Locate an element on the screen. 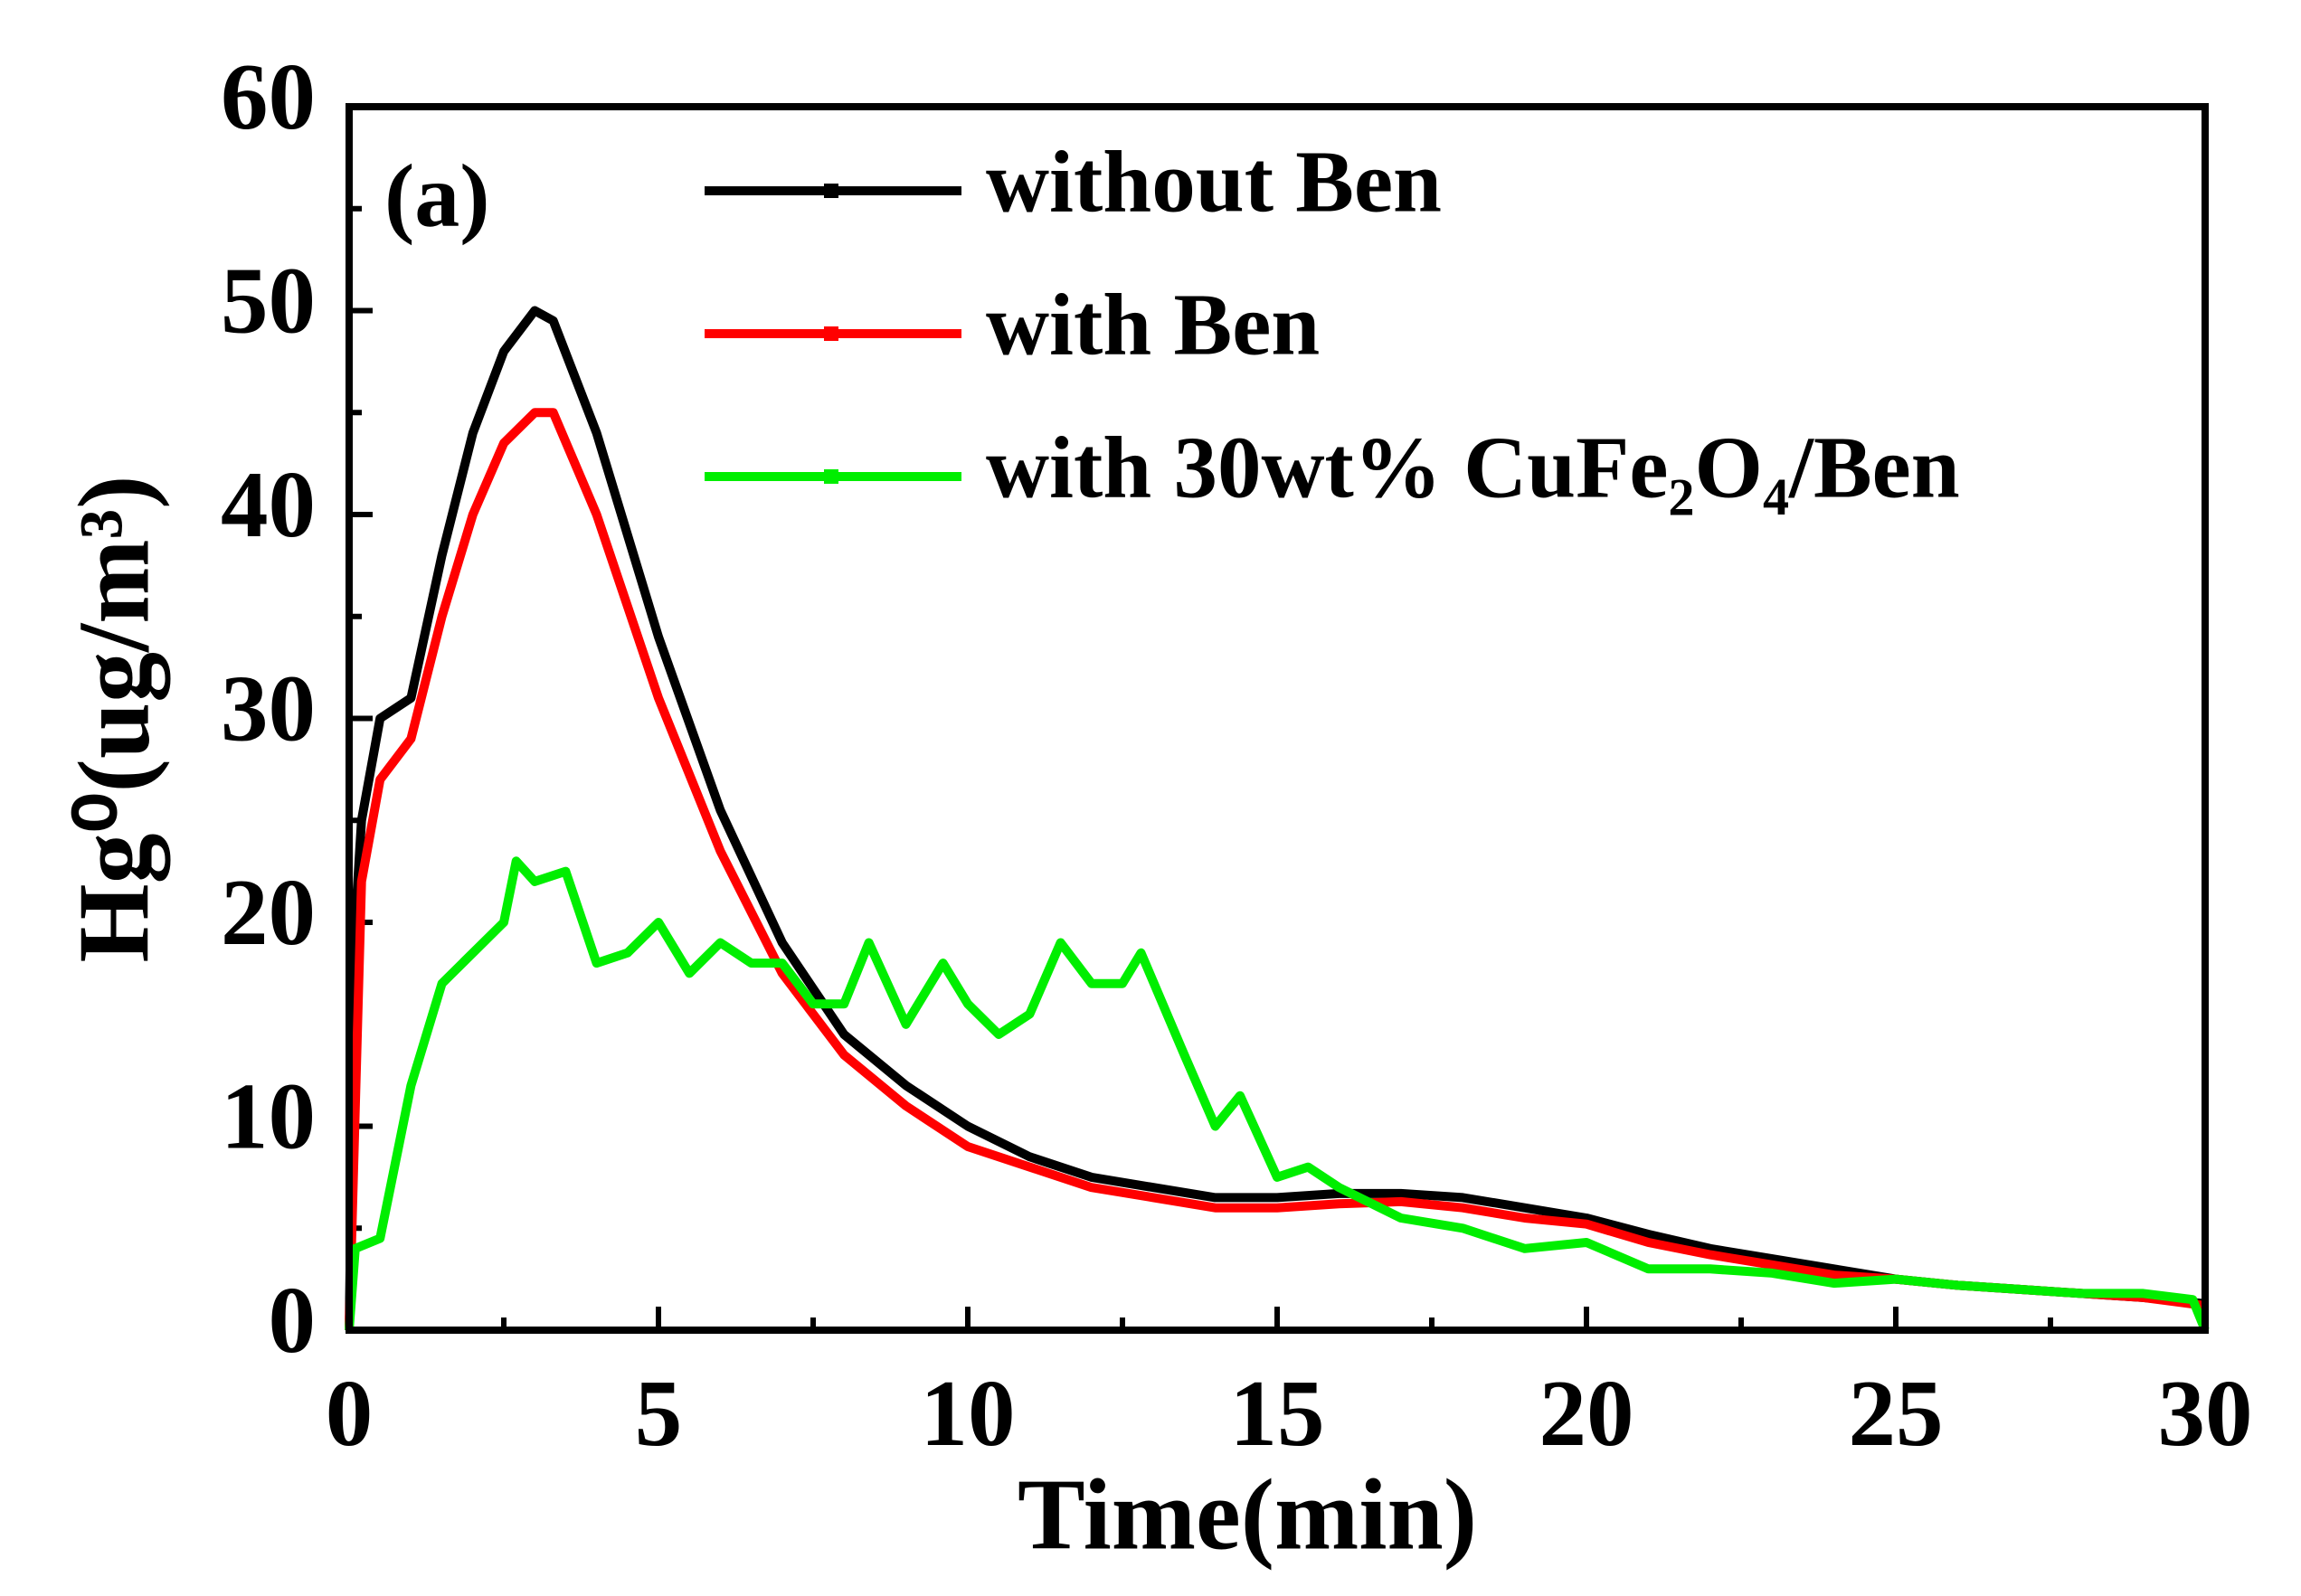 This screenshot has height=1596, width=2301. x-tick-label: 10 is located at coordinates (968, 1413).